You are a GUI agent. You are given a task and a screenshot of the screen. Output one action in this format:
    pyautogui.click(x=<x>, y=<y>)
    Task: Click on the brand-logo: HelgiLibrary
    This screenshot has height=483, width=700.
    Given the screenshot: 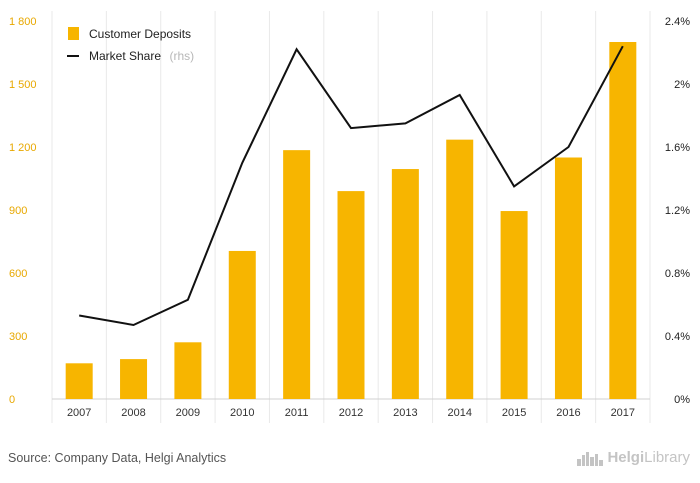 What is the action you would take?
    pyautogui.click(x=633, y=457)
    